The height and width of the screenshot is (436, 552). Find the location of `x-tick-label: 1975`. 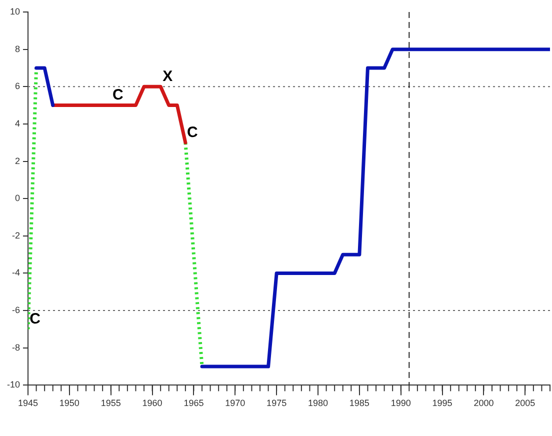

x-tick-label: 1975 is located at coordinates (276, 403).